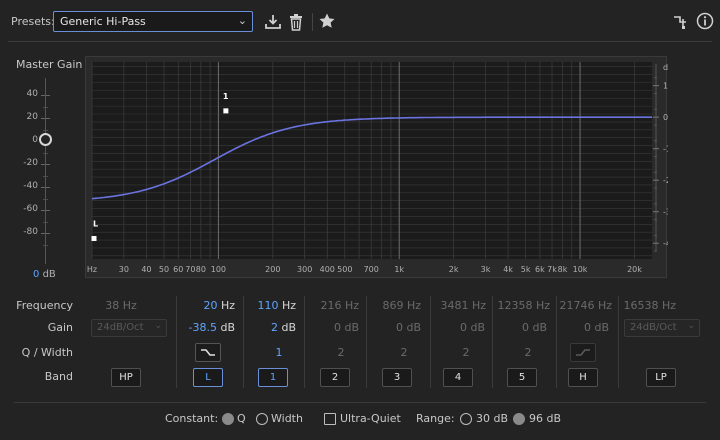  I want to click on x-tick-label: 4k, so click(508, 269).